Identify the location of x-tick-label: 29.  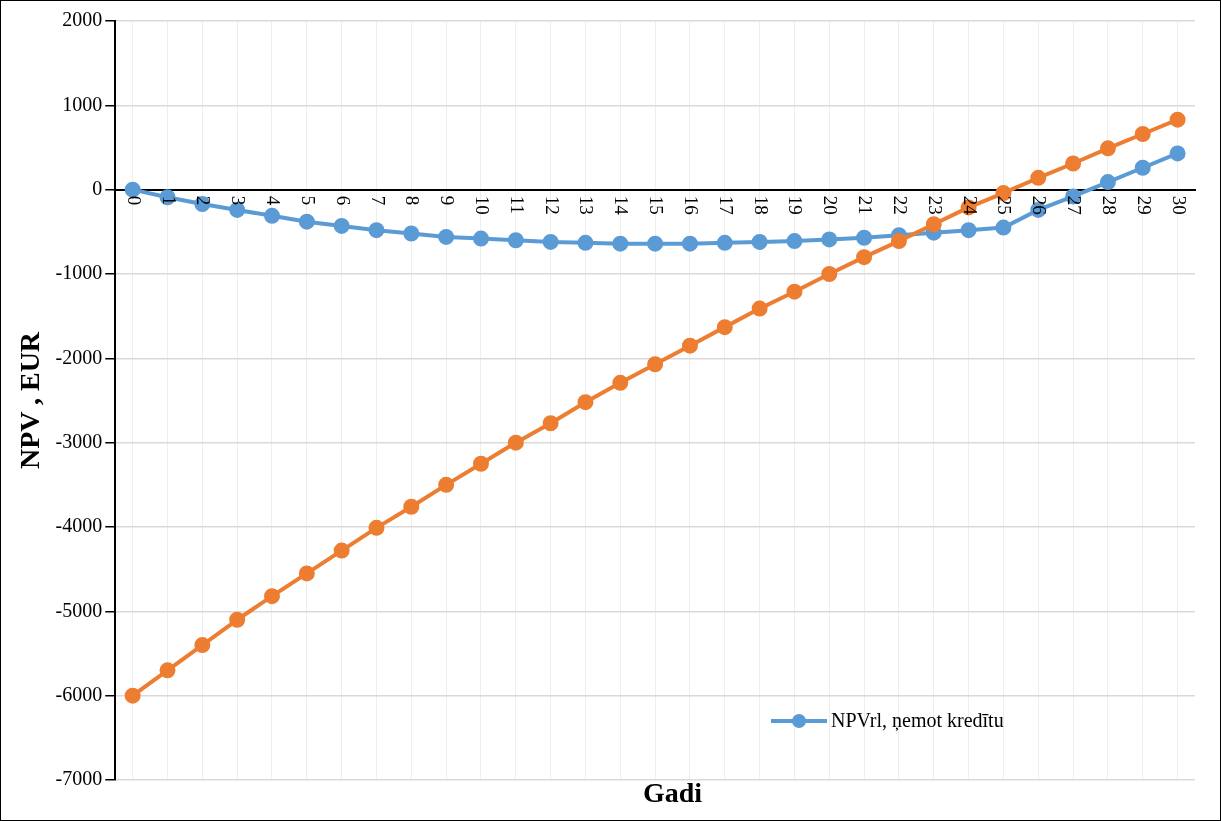
(1144, 205).